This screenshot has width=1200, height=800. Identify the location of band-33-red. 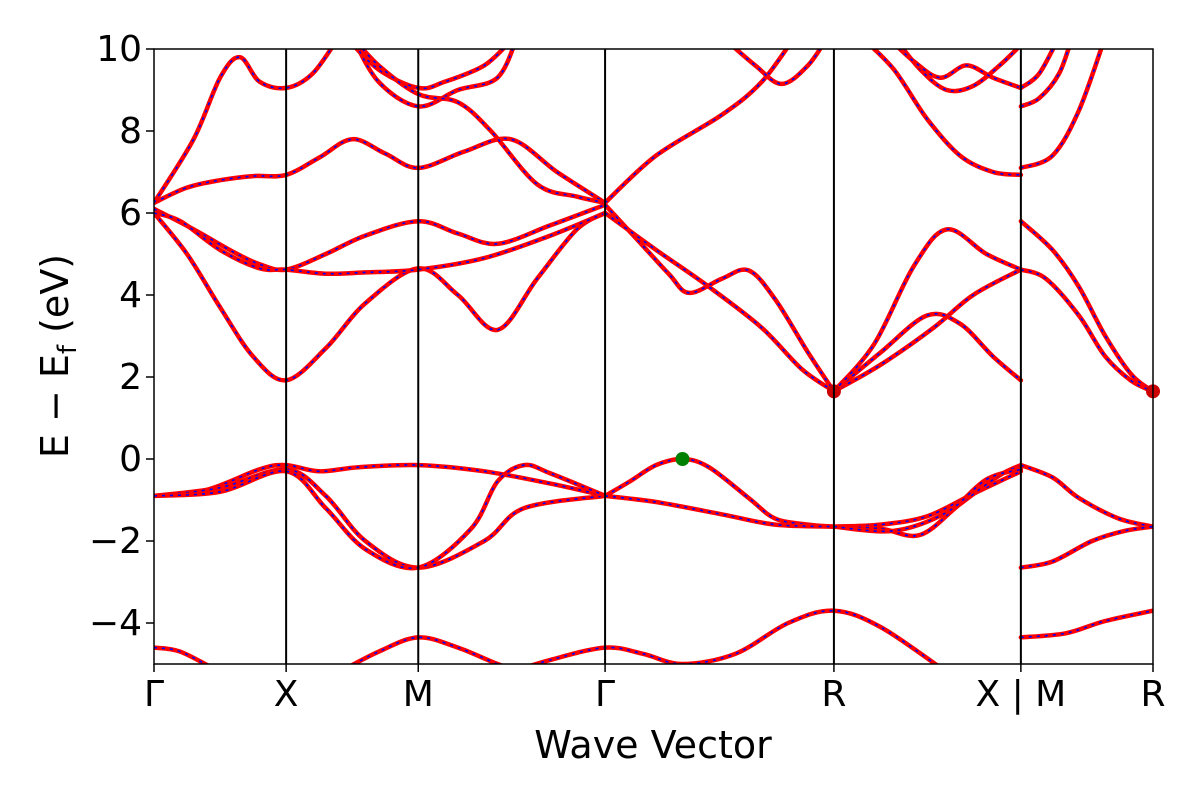
(1085, 547).